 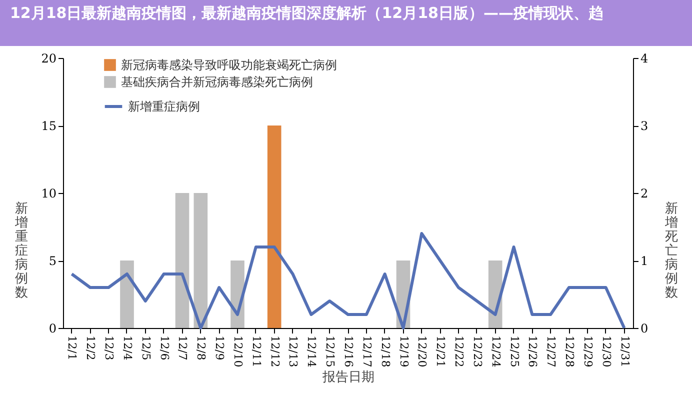 What do you see at coordinates (644, 59) in the screenshot?
I see `y2-tick-label: 4` at bounding box center [644, 59].